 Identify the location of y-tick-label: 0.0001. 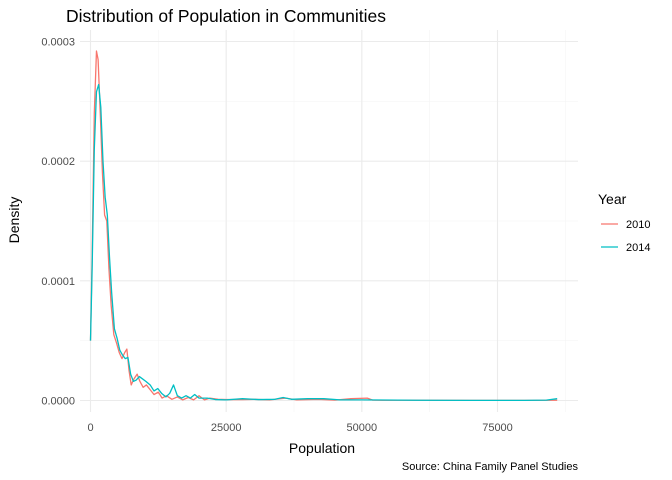
(58, 282).